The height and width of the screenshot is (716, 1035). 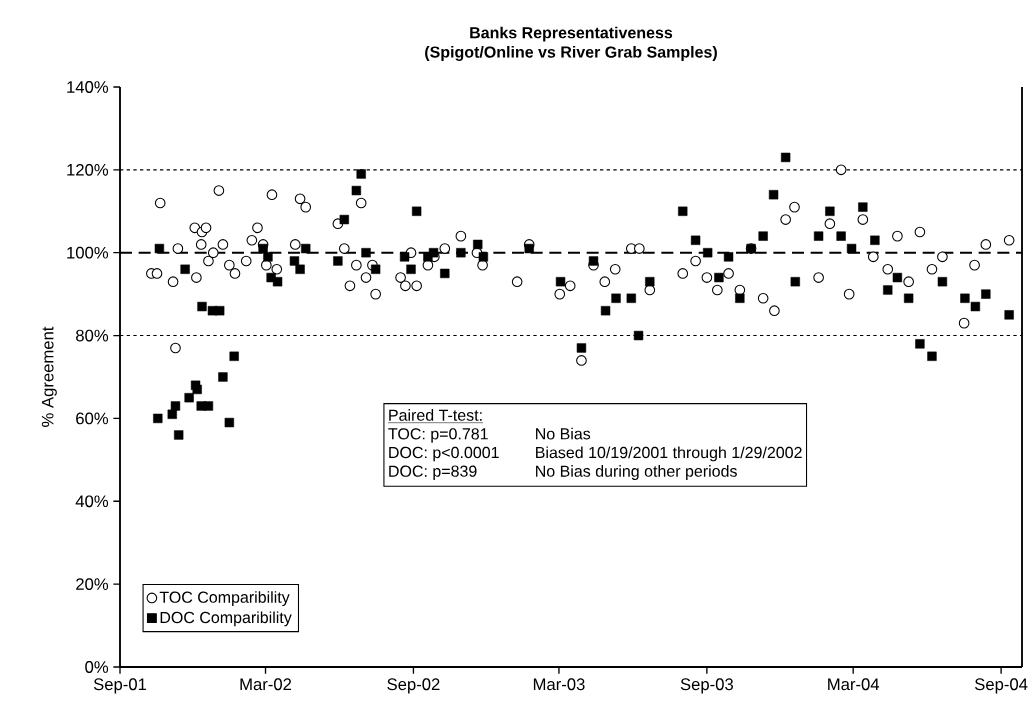 What do you see at coordinates (88, 252) in the screenshot?
I see `y-tick-label: 100%` at bounding box center [88, 252].